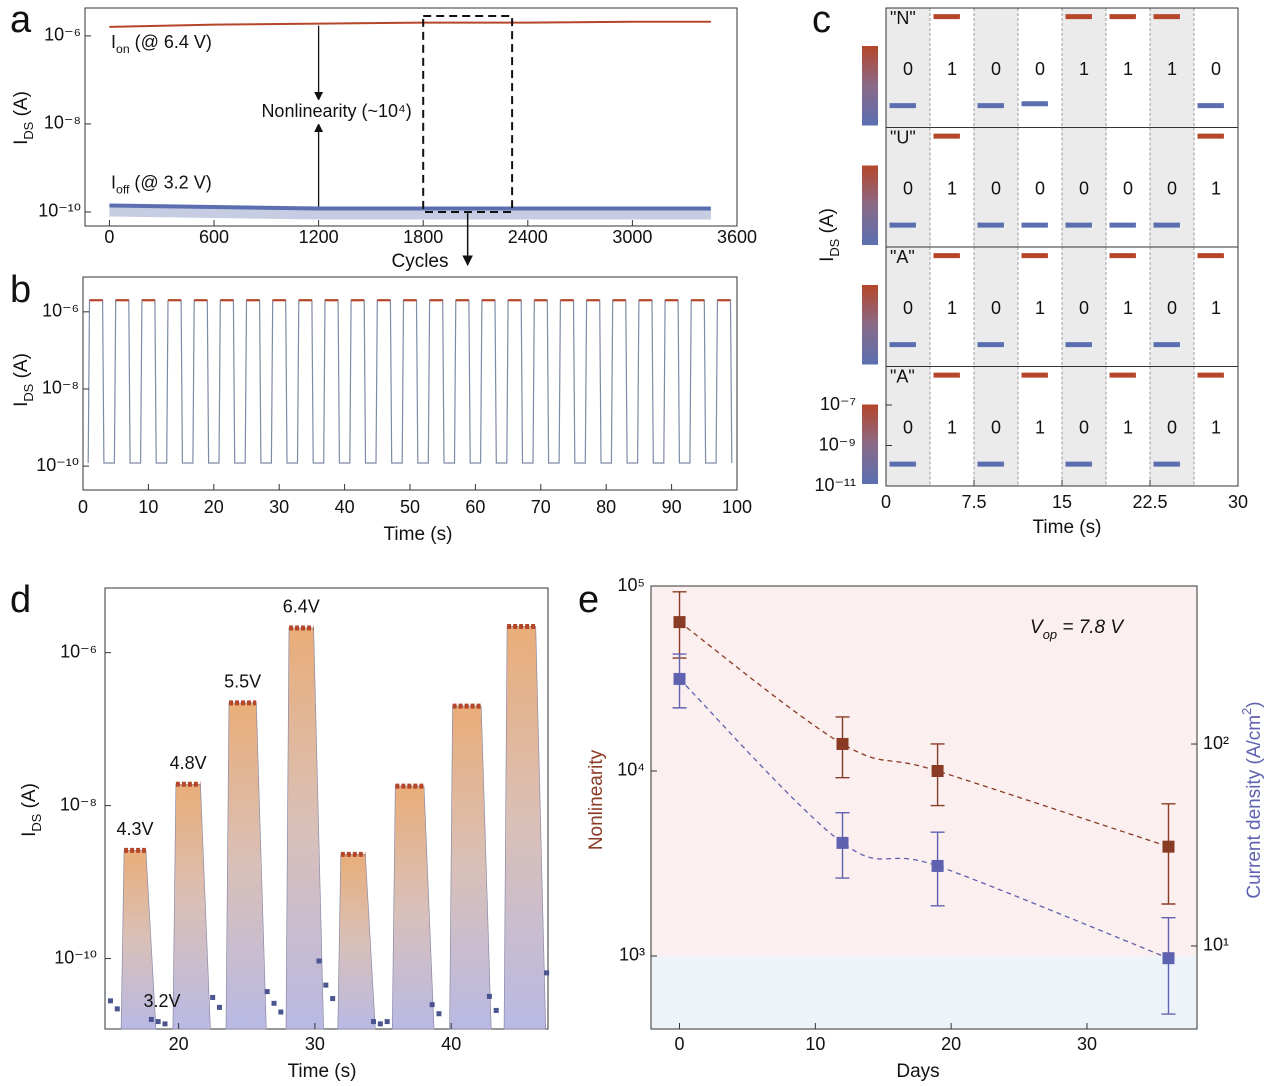 The width and height of the screenshot is (1280, 1086). Describe the element at coordinates (924, 992) in the screenshot. I see `background-band` at that location.